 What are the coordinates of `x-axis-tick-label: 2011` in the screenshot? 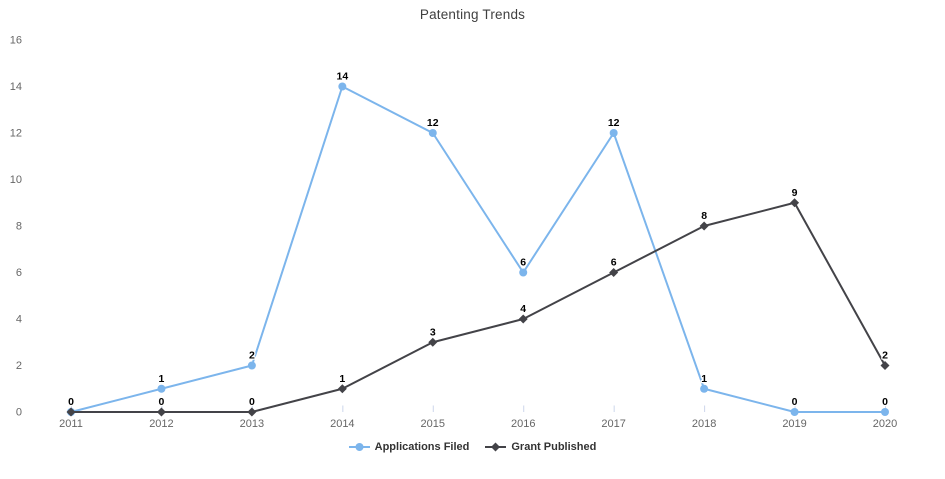 It's located at (71, 424).